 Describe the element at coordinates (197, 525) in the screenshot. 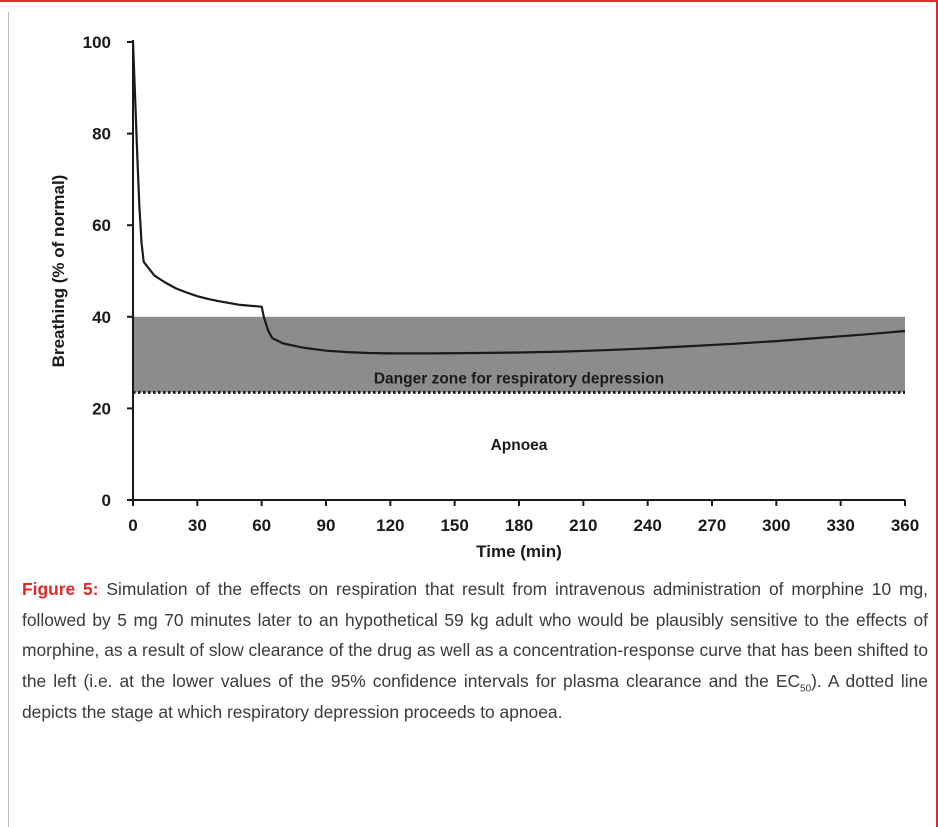

I see `x-tick-label: 30` at that location.